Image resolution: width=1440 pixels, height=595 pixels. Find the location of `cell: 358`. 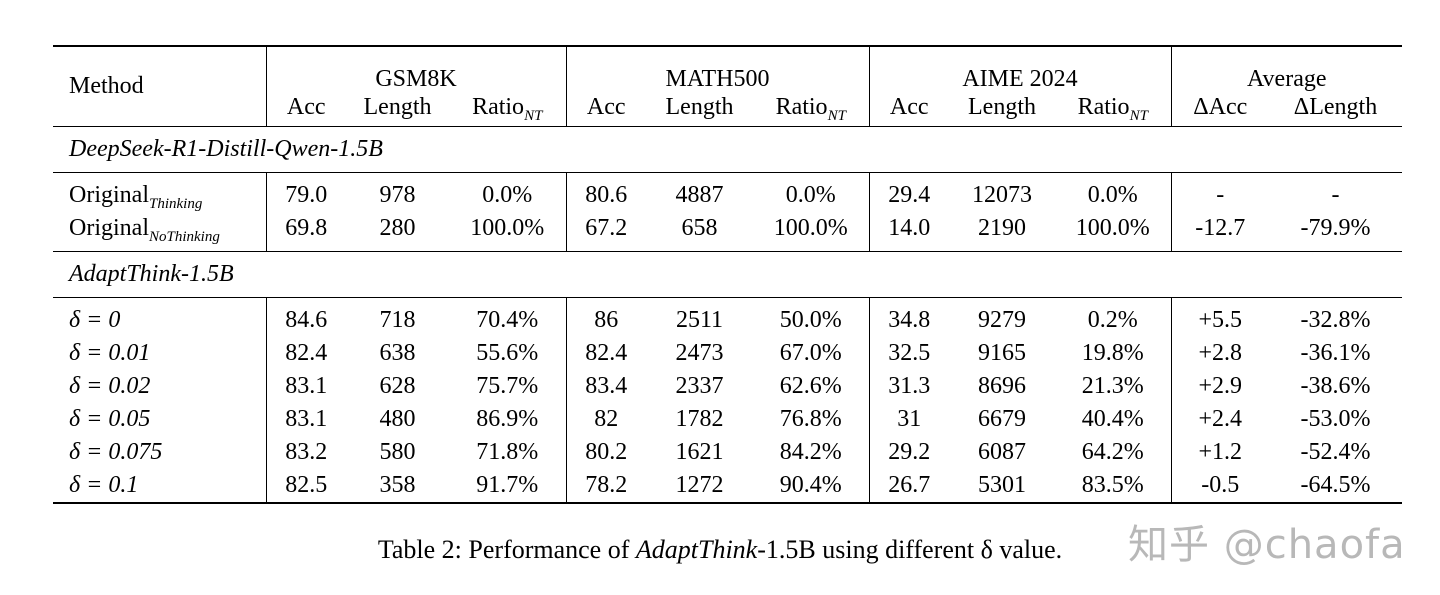

cell: 358 is located at coordinates (397, 485).